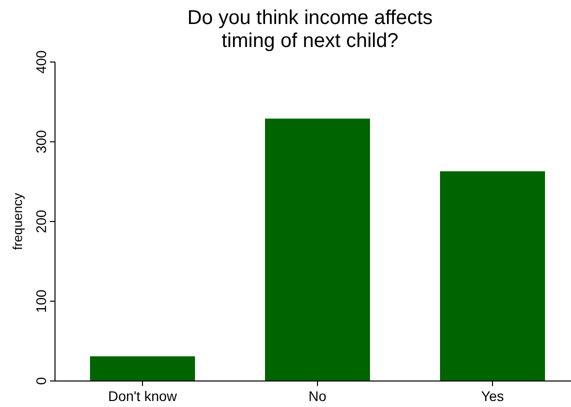  Describe the element at coordinates (41, 62) in the screenshot. I see `y-tick-label: 400` at that location.